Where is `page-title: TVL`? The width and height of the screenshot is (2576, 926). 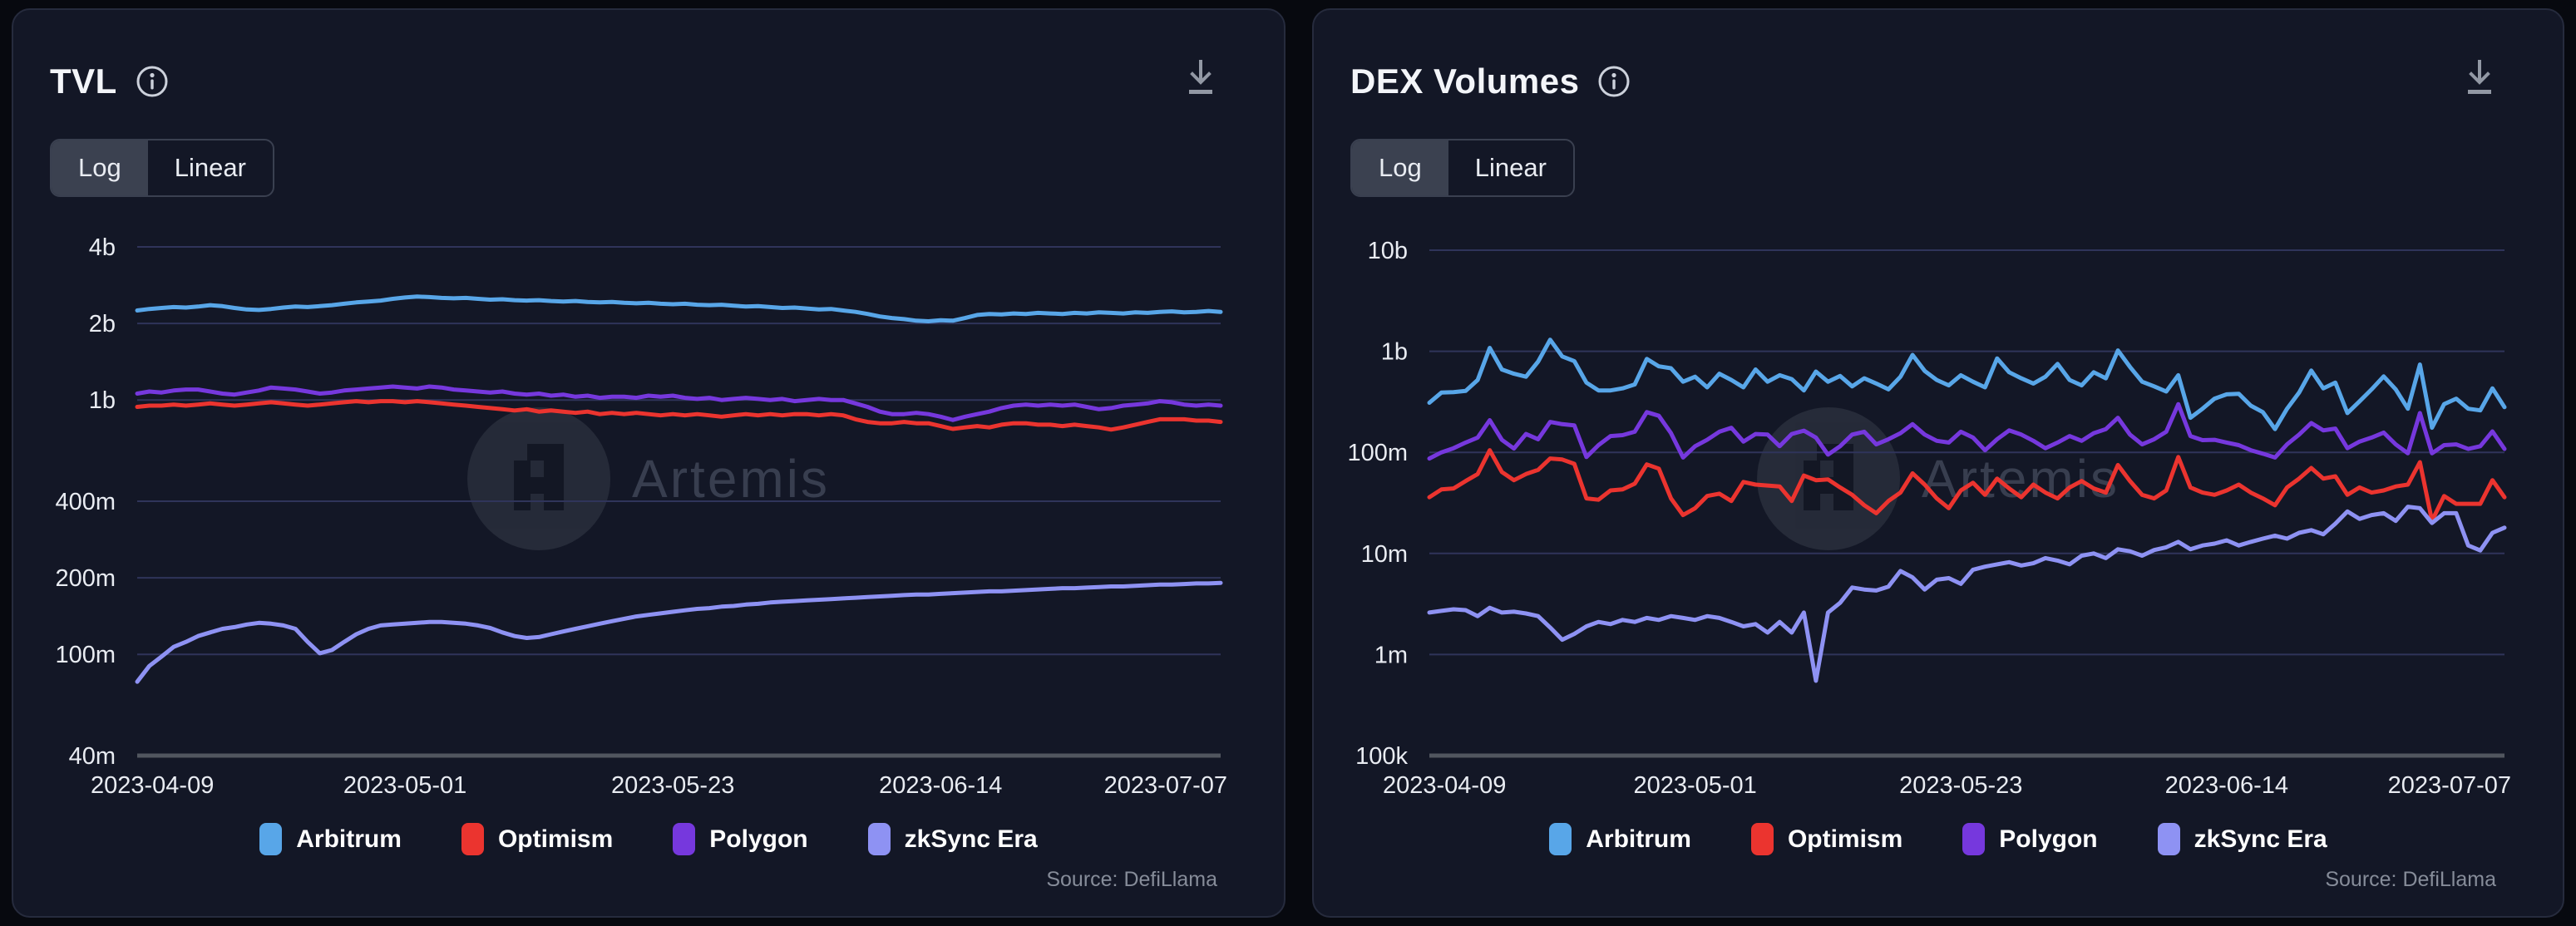 page-title: TVL is located at coordinates (83, 82).